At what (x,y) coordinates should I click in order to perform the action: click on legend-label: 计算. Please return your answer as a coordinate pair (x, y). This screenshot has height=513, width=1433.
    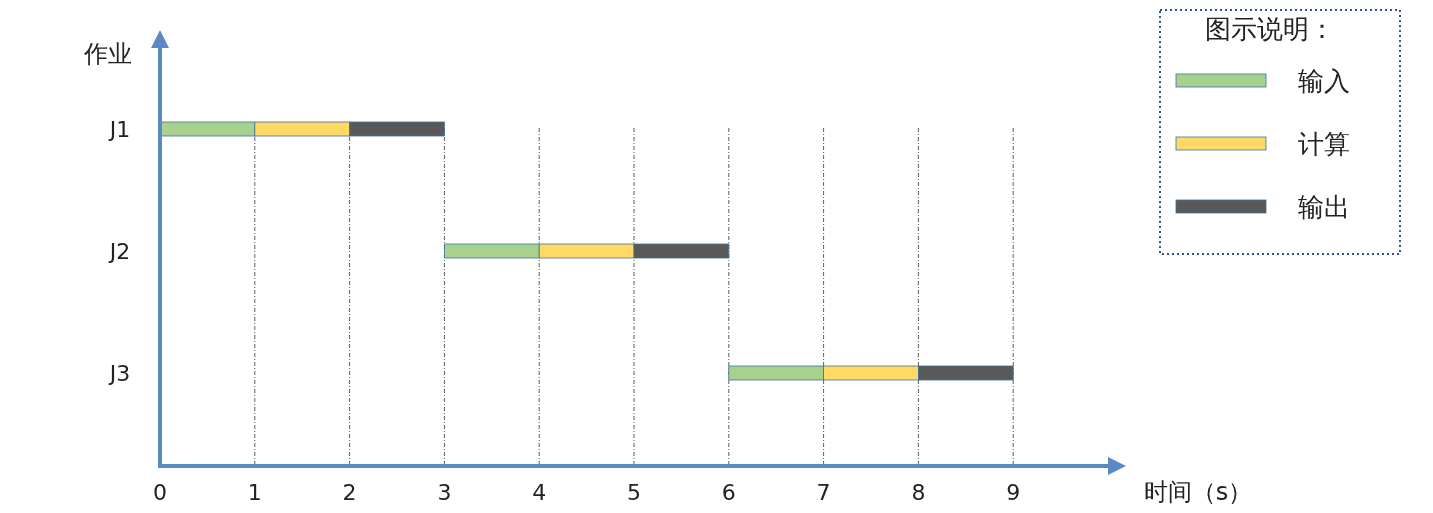
    Looking at the image, I should click on (1324, 144).